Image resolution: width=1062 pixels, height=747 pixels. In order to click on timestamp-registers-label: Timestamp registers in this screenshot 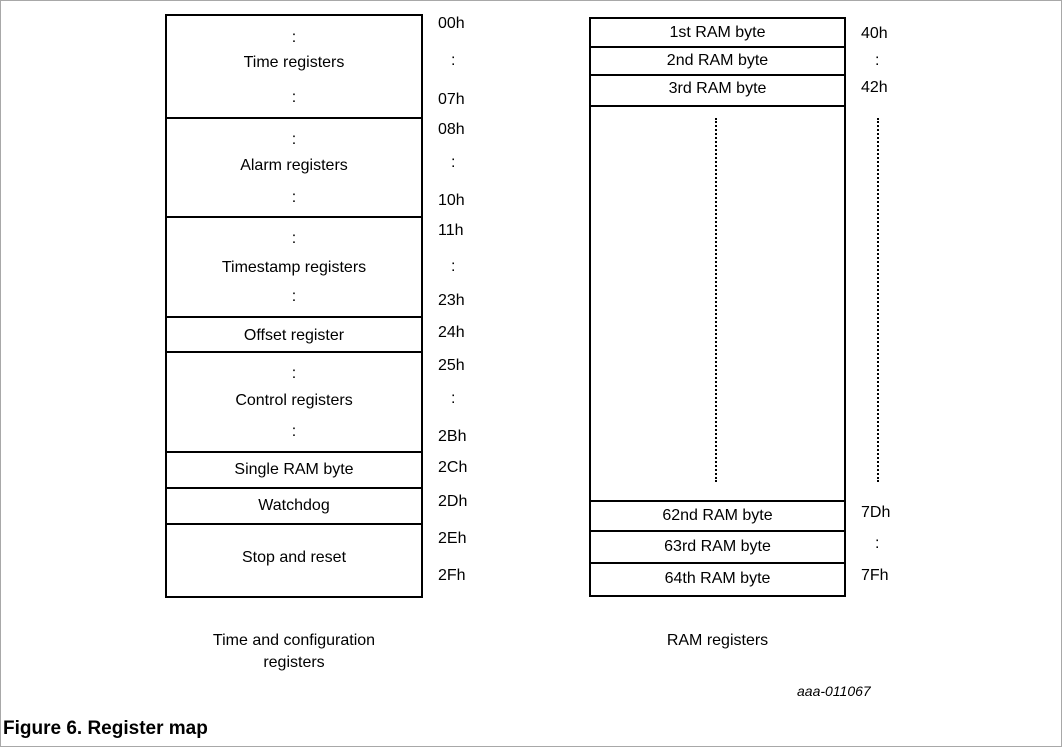, I will do `click(294, 267)`.